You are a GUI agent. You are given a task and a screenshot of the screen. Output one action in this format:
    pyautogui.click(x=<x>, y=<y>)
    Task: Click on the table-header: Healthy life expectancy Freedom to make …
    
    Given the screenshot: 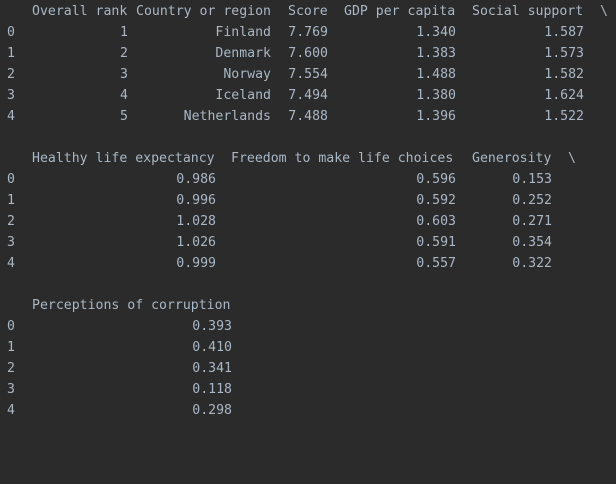 What is the action you would take?
    pyautogui.click(x=291, y=158)
    